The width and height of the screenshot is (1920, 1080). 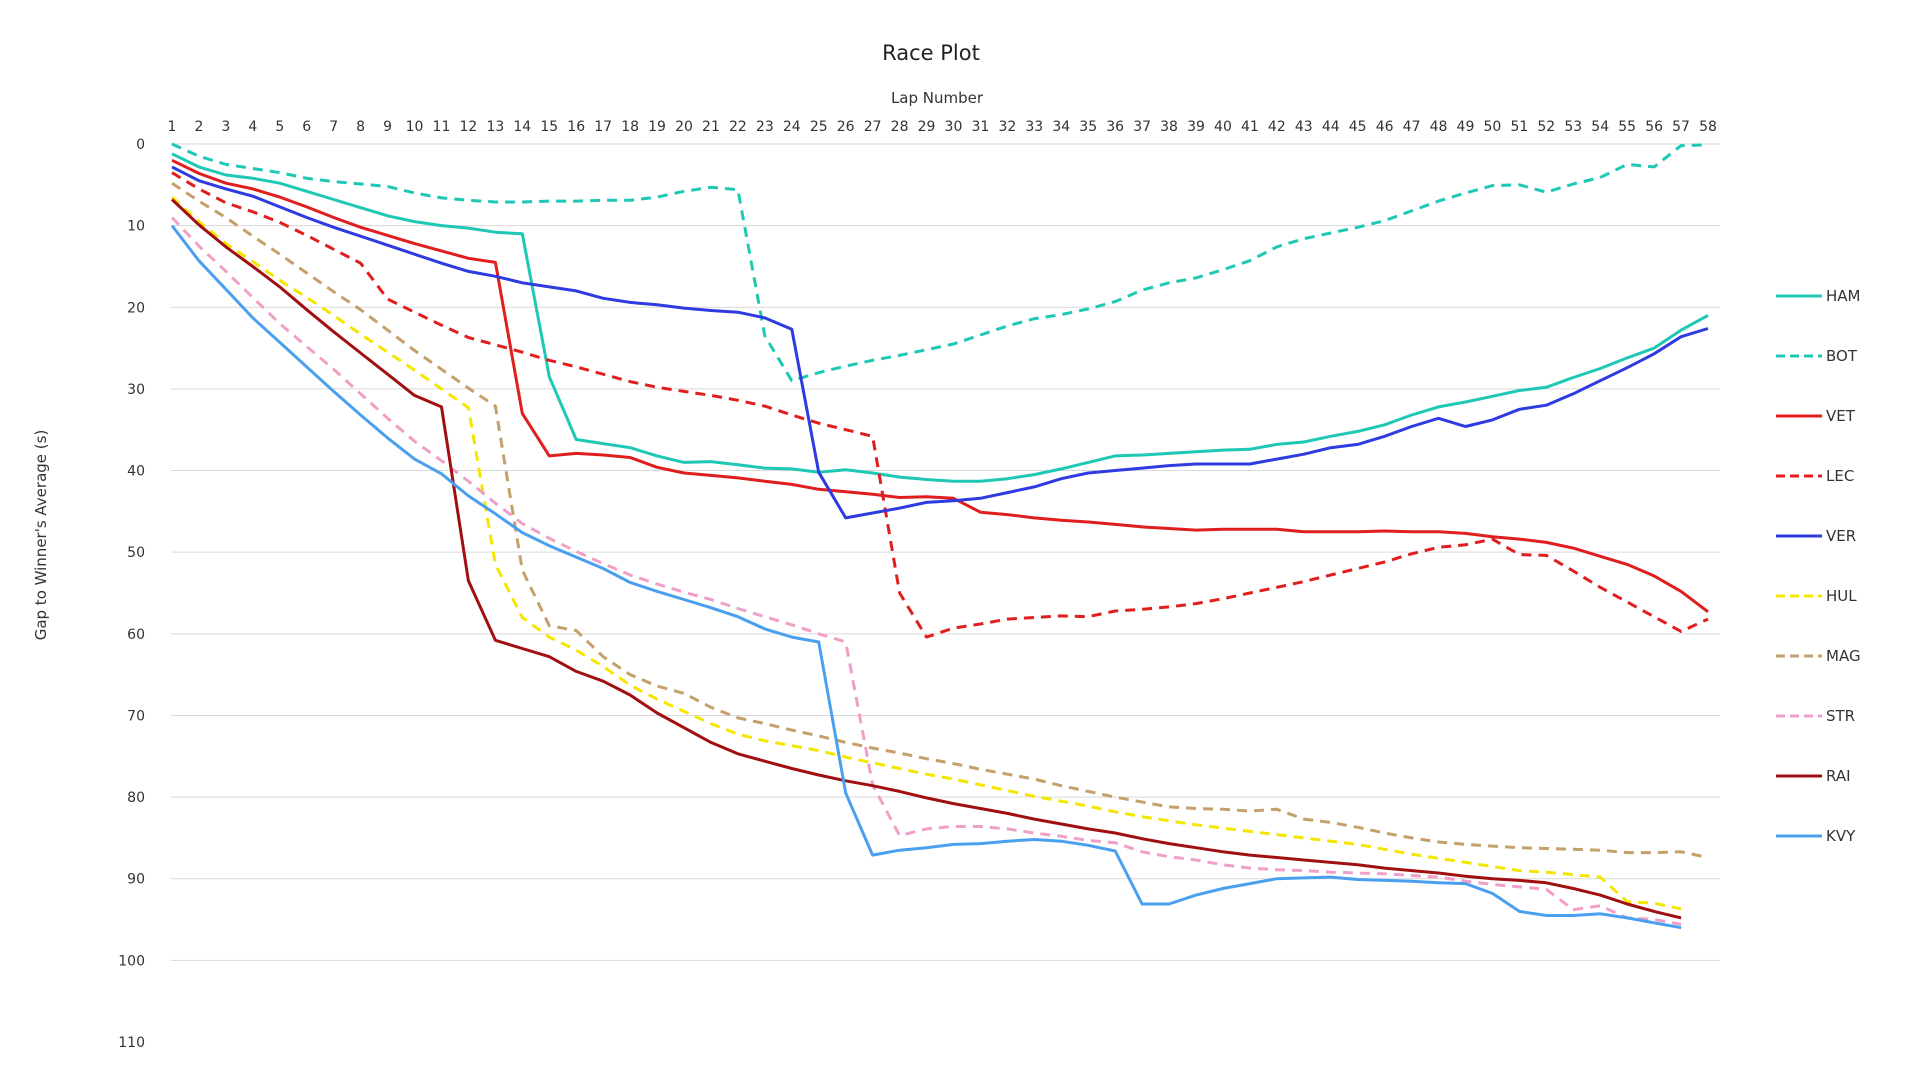 What do you see at coordinates (306, 127) in the screenshot?
I see `x-tick-label: 6` at bounding box center [306, 127].